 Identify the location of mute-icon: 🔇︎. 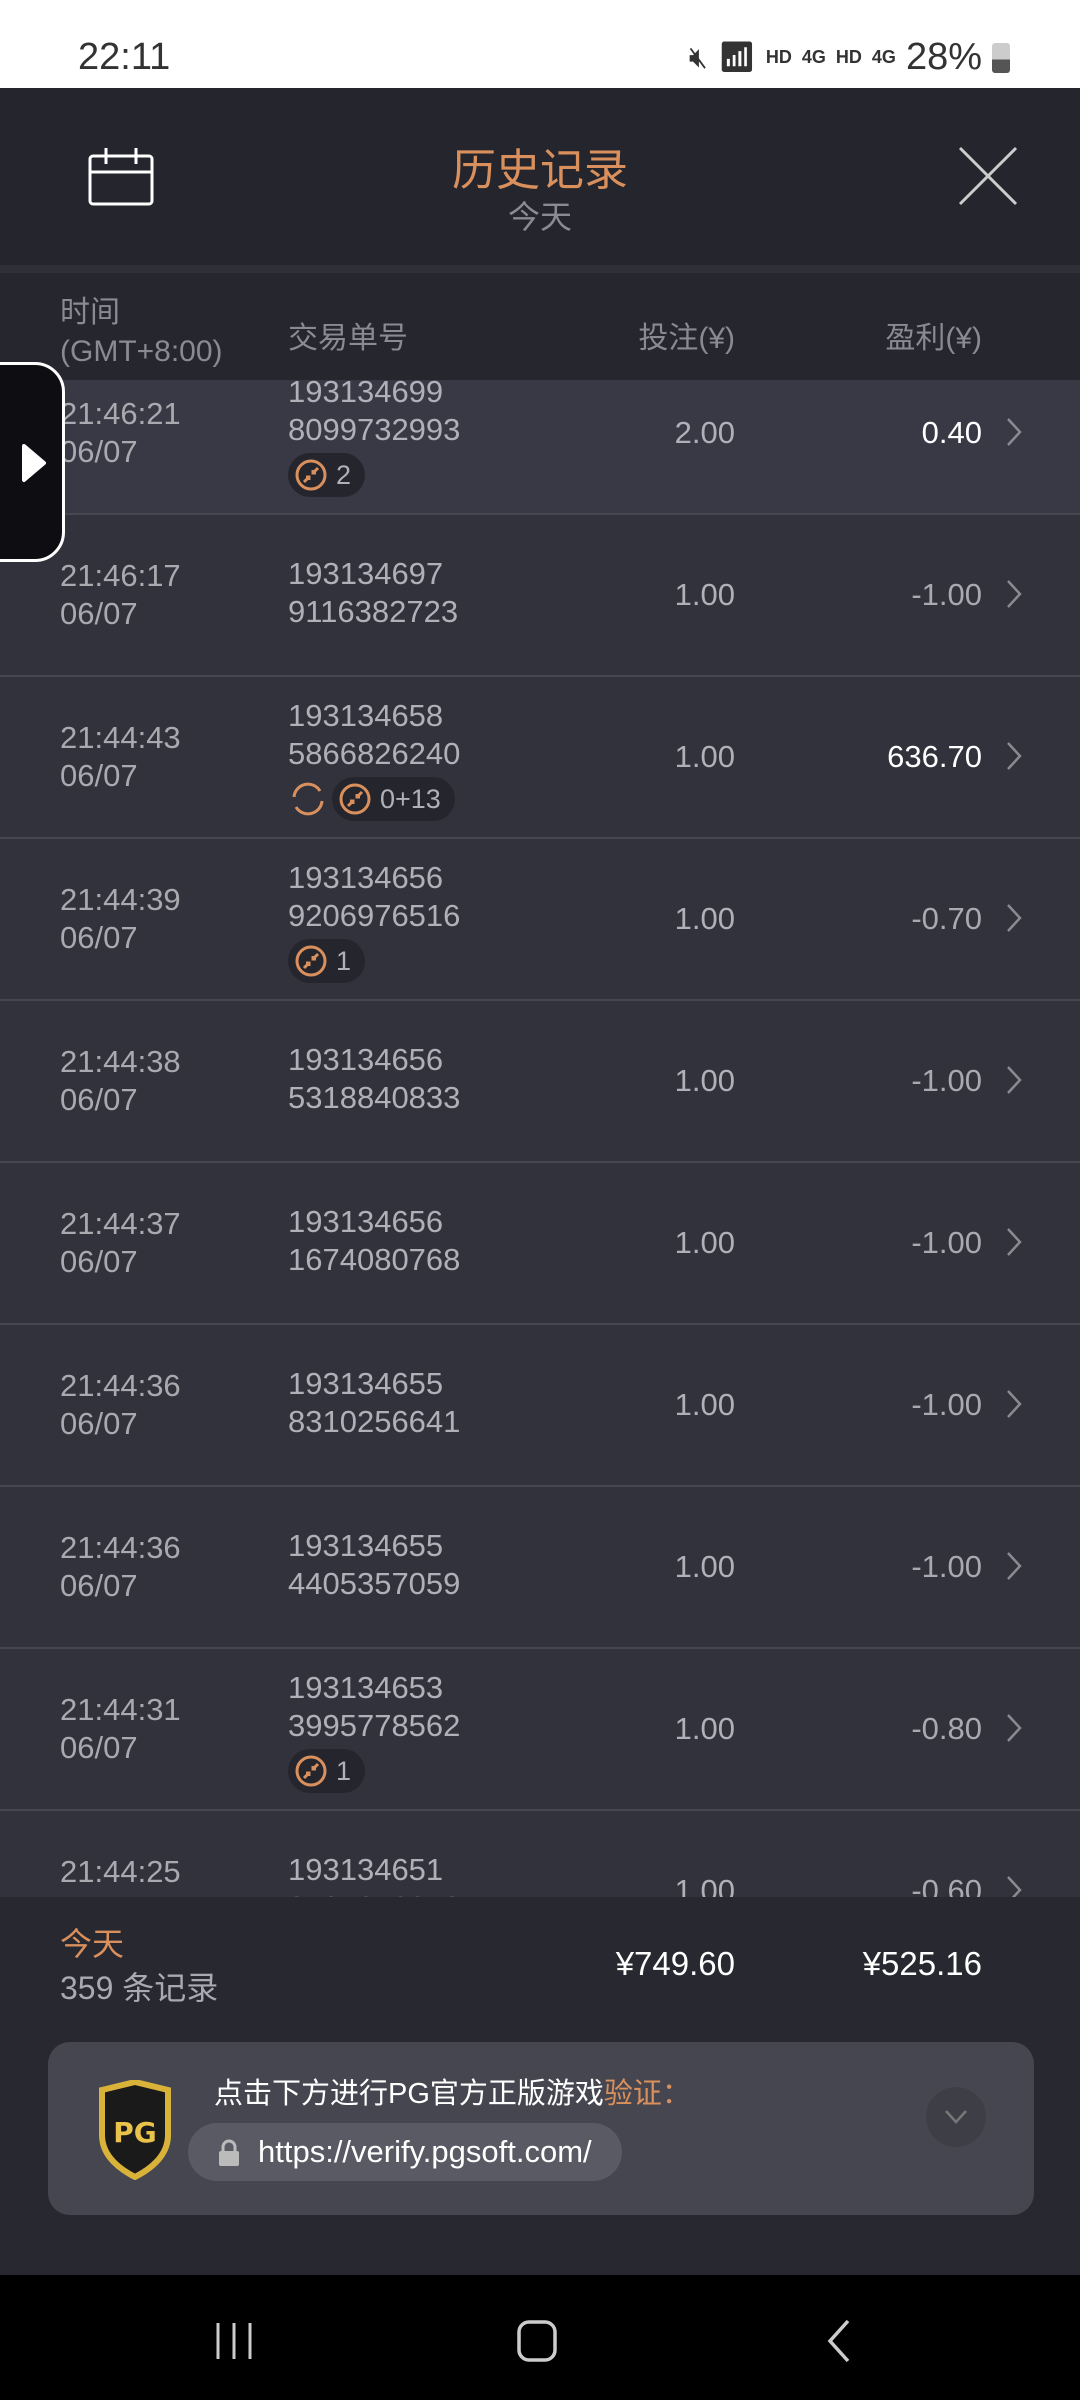
(698, 57).